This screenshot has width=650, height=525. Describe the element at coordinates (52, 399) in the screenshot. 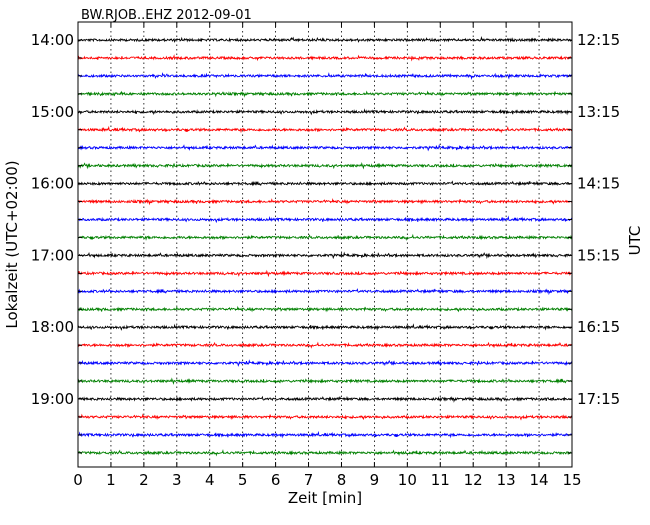

I see `left-tick-label: 19:00` at that location.